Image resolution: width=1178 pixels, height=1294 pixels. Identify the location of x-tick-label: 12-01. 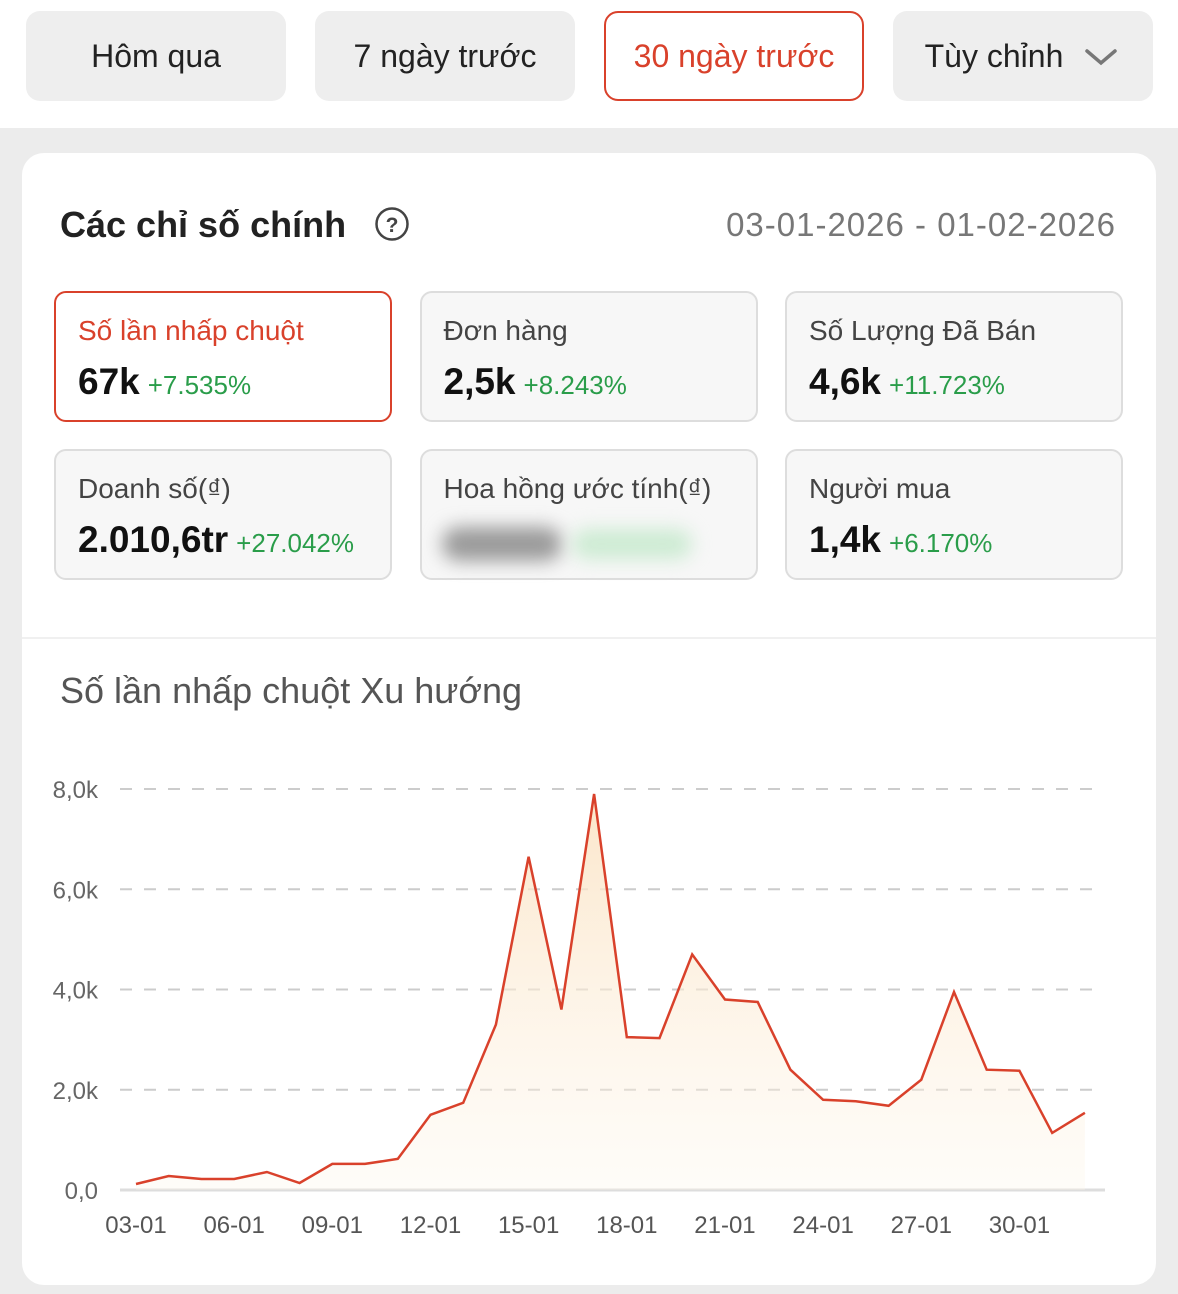
(430, 1225).